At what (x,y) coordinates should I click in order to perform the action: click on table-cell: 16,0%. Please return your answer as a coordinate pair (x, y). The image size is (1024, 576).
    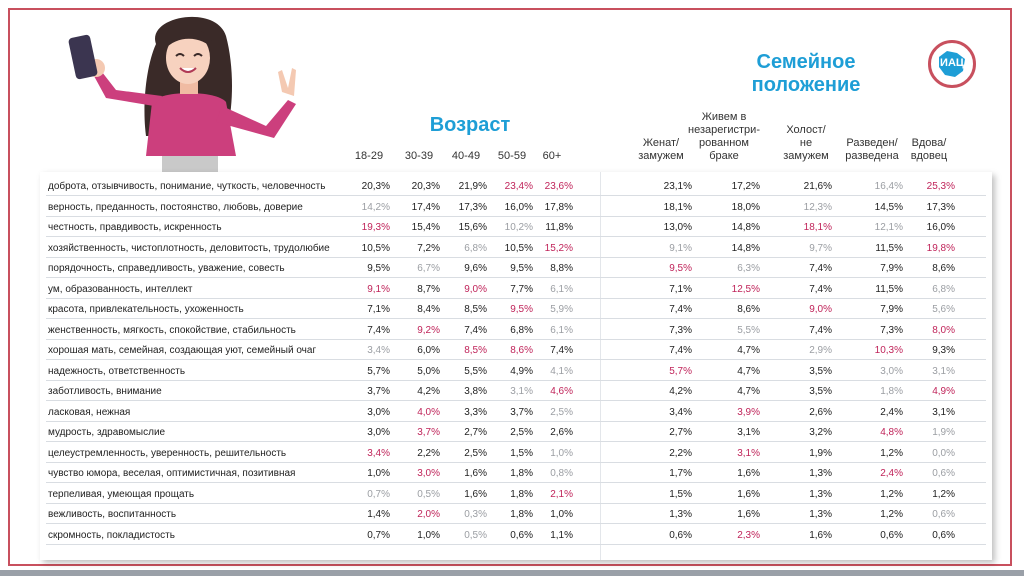
    Looking at the image, I should click on (940, 227).